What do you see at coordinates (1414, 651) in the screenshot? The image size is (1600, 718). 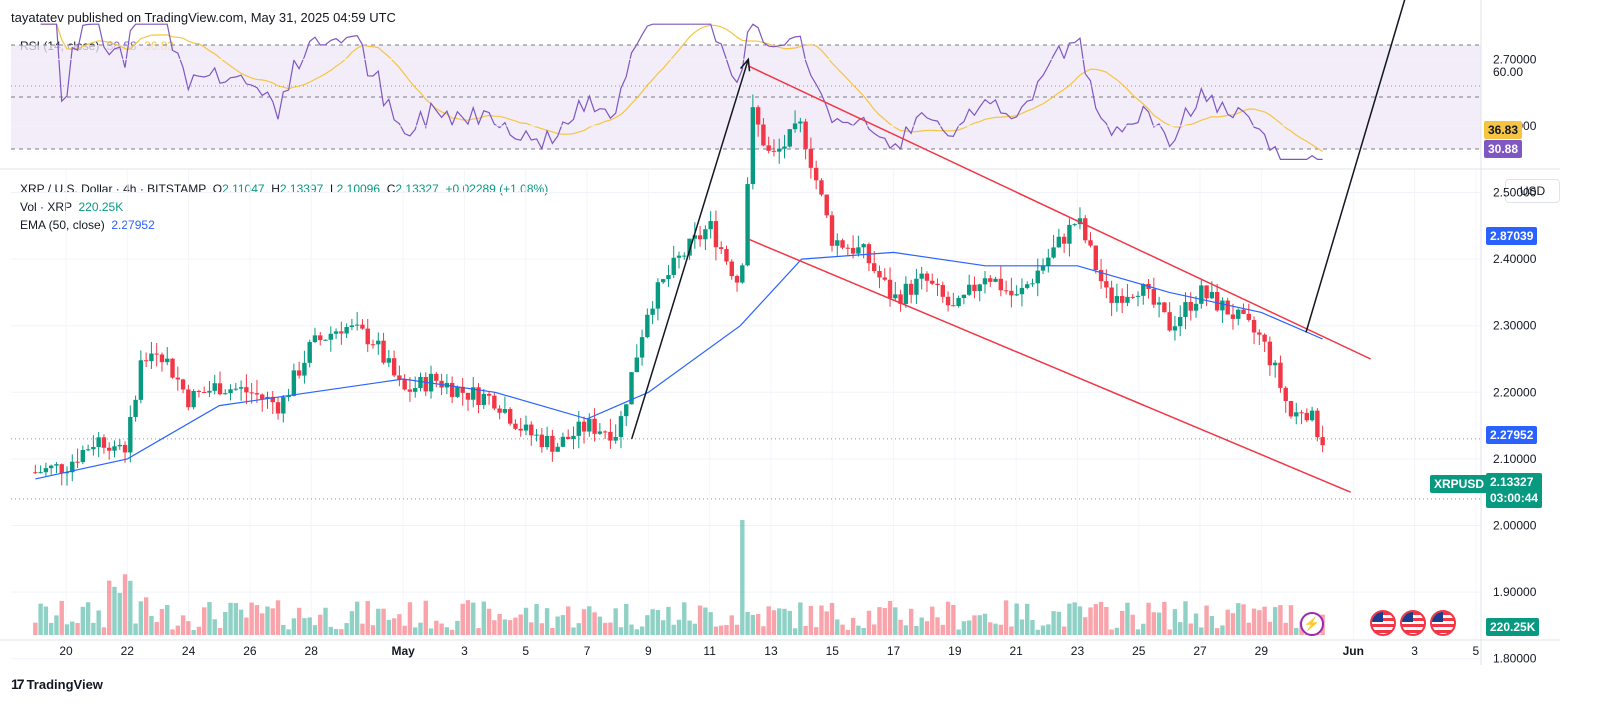 I see `time-tick-label: 3` at bounding box center [1414, 651].